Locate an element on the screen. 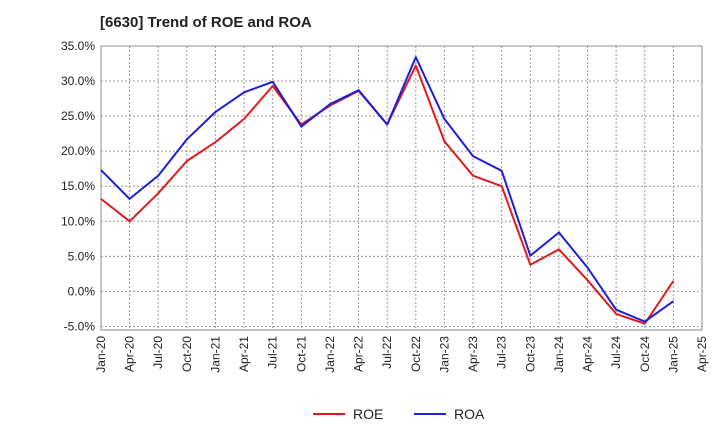 This screenshot has height=440, width=720. y-tick-label: 10.0% is located at coordinates (78, 221).